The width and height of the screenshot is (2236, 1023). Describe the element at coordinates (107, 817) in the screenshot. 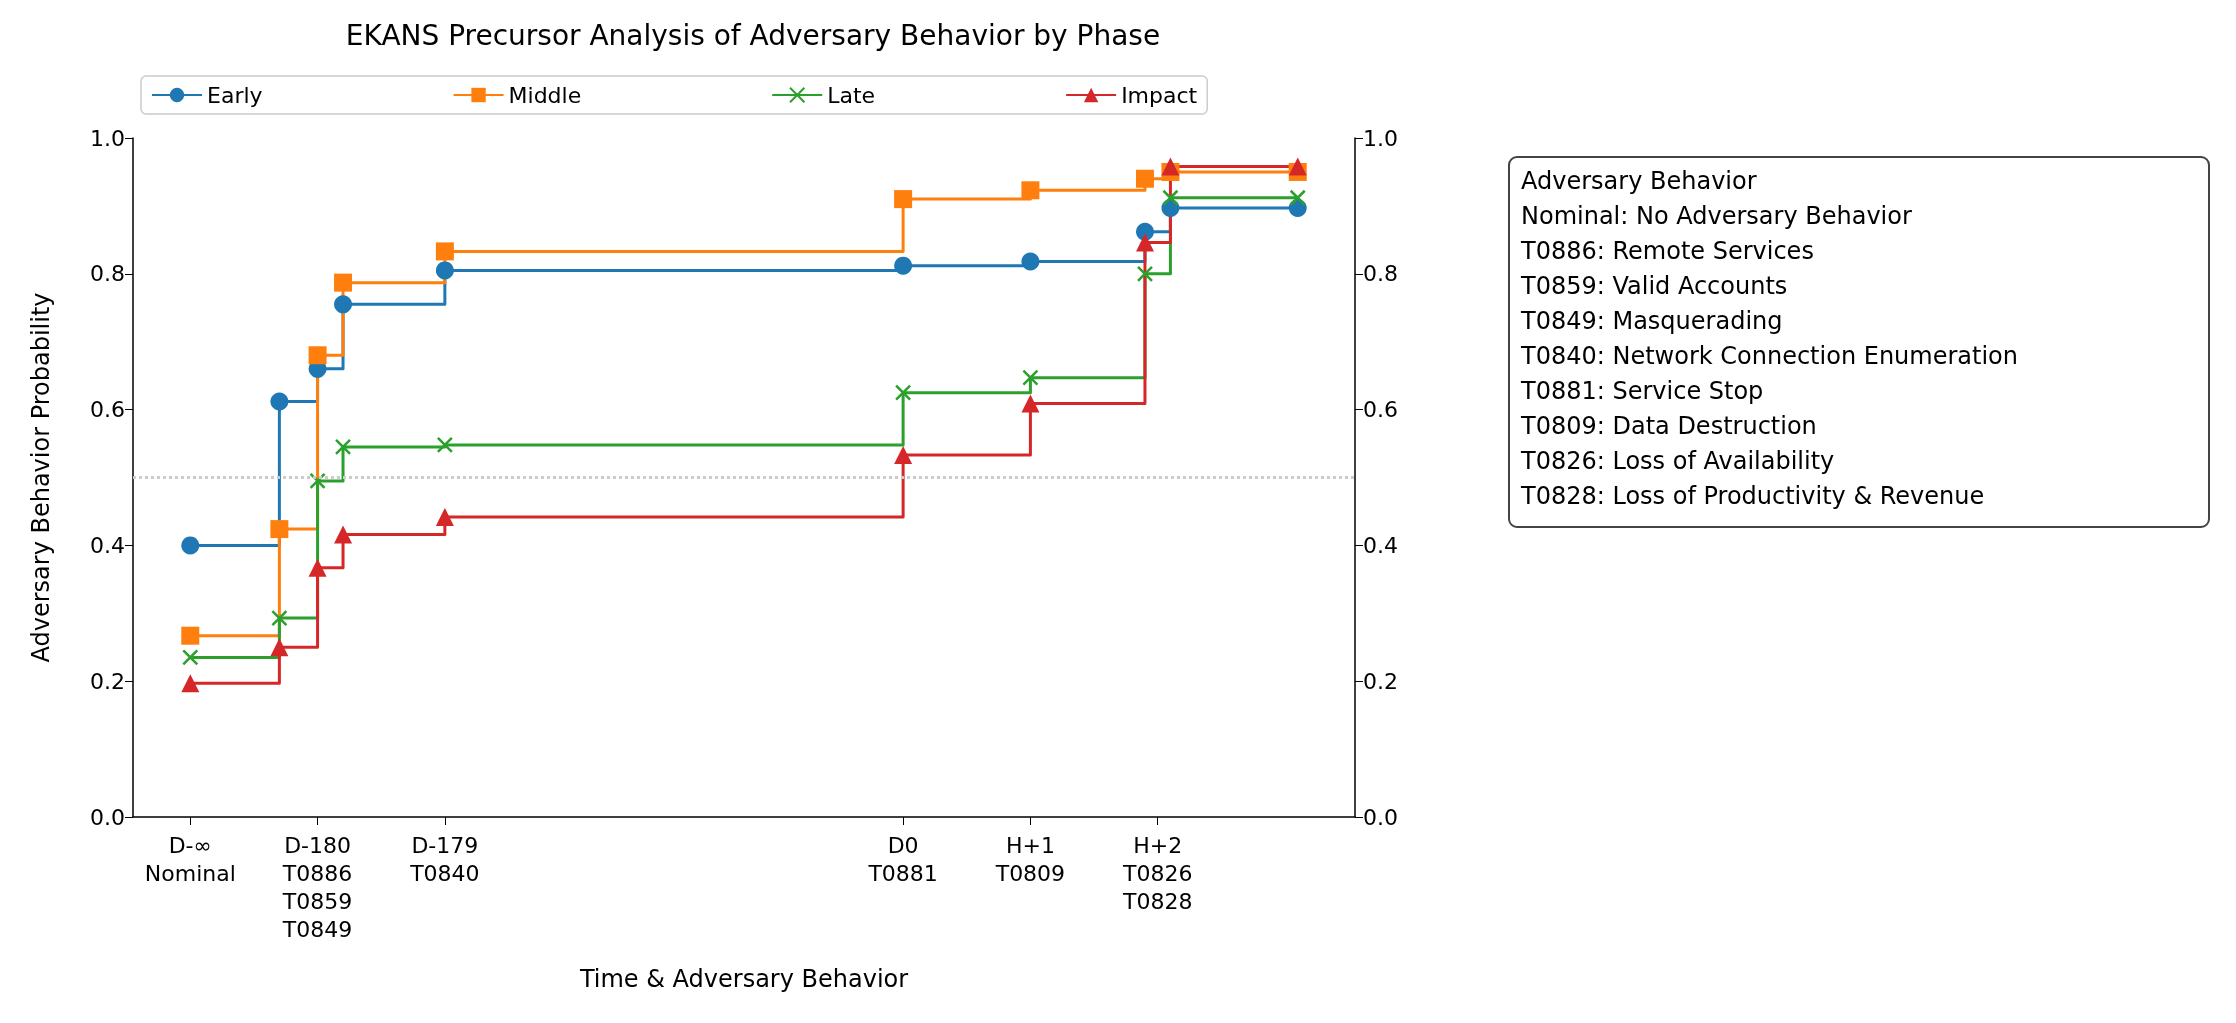

I see `y-tick-label: 0.0` at that location.